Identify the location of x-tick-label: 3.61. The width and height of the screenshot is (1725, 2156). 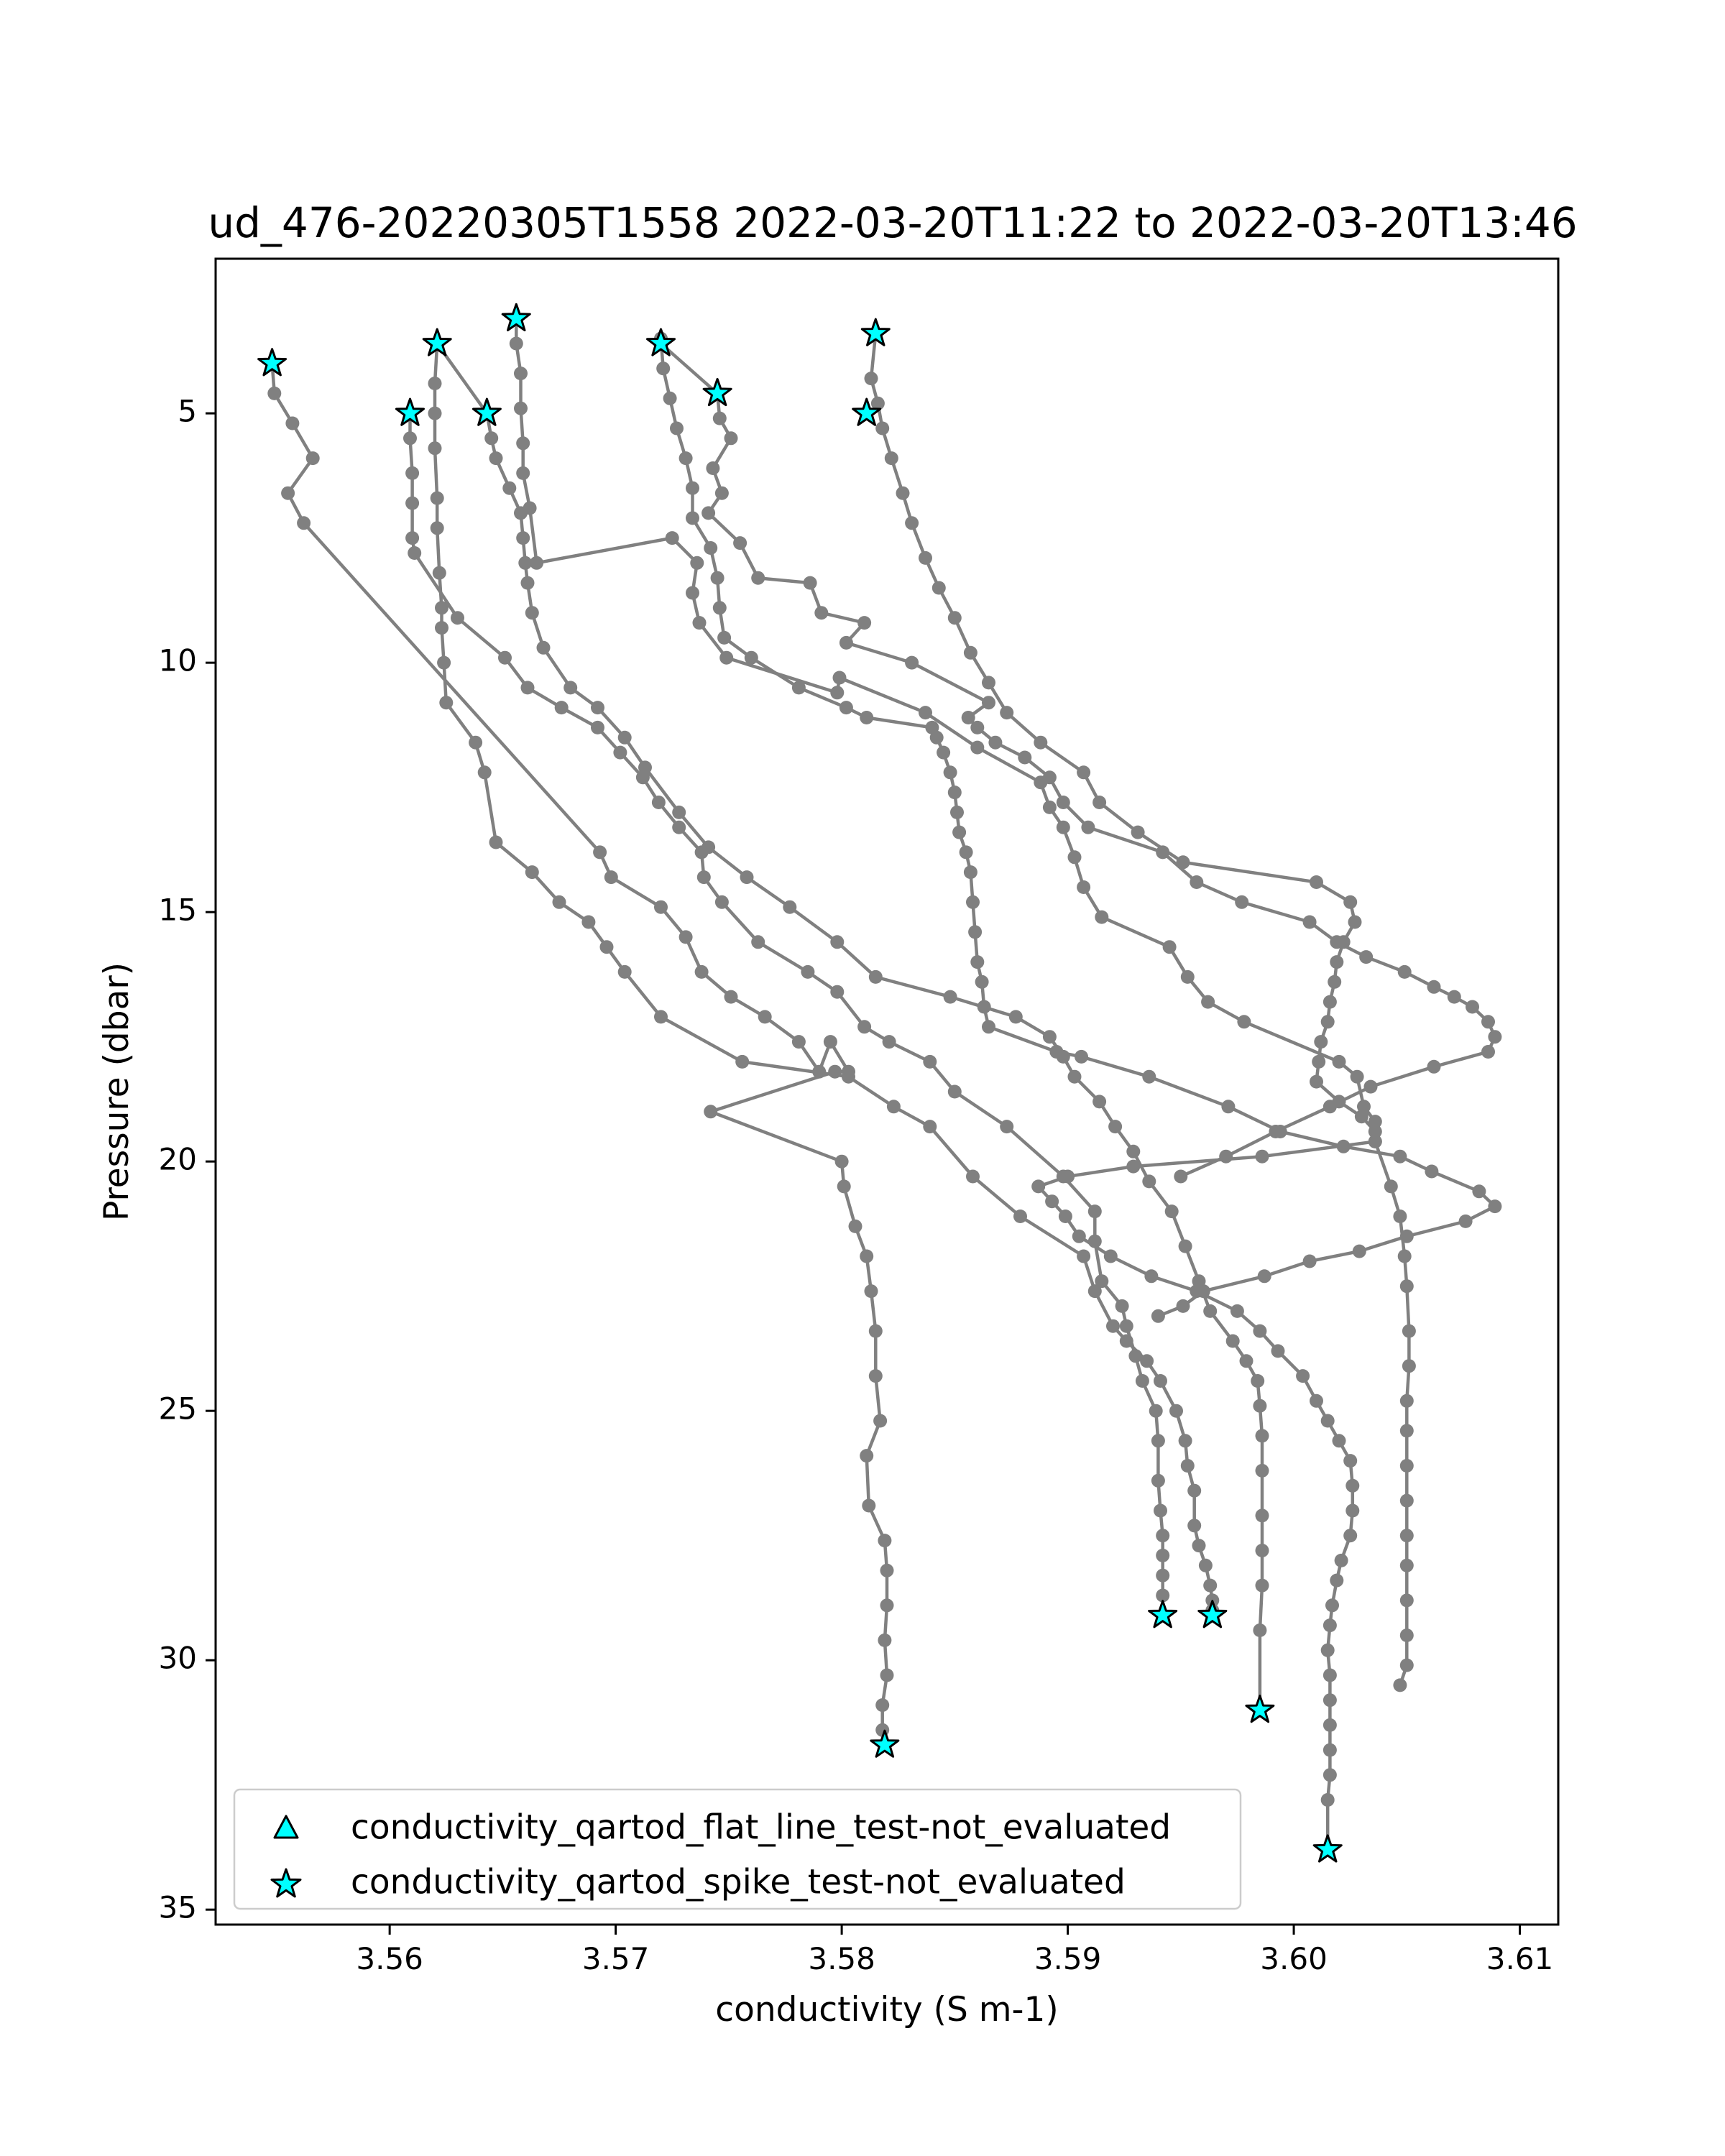
(1520, 1958).